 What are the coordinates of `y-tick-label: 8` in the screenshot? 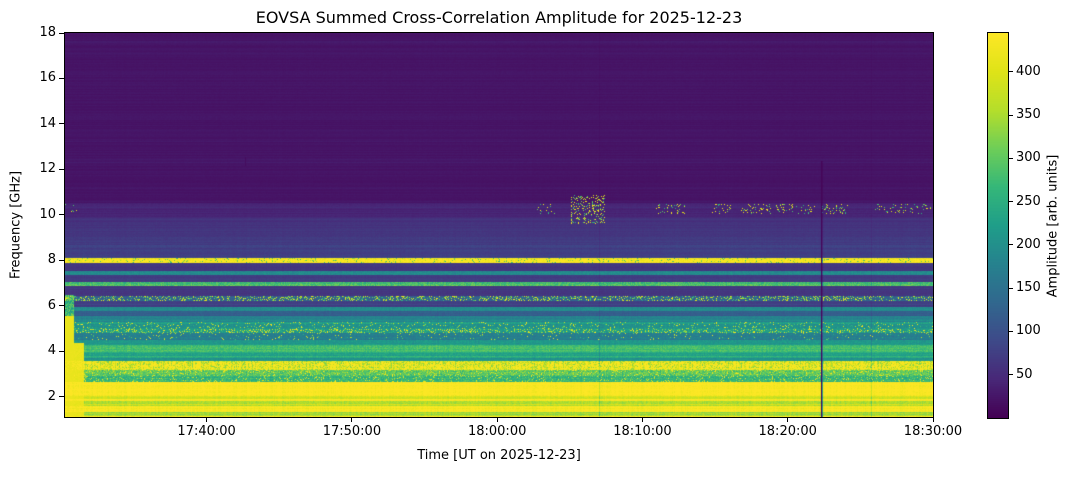 It's located at (51, 260).